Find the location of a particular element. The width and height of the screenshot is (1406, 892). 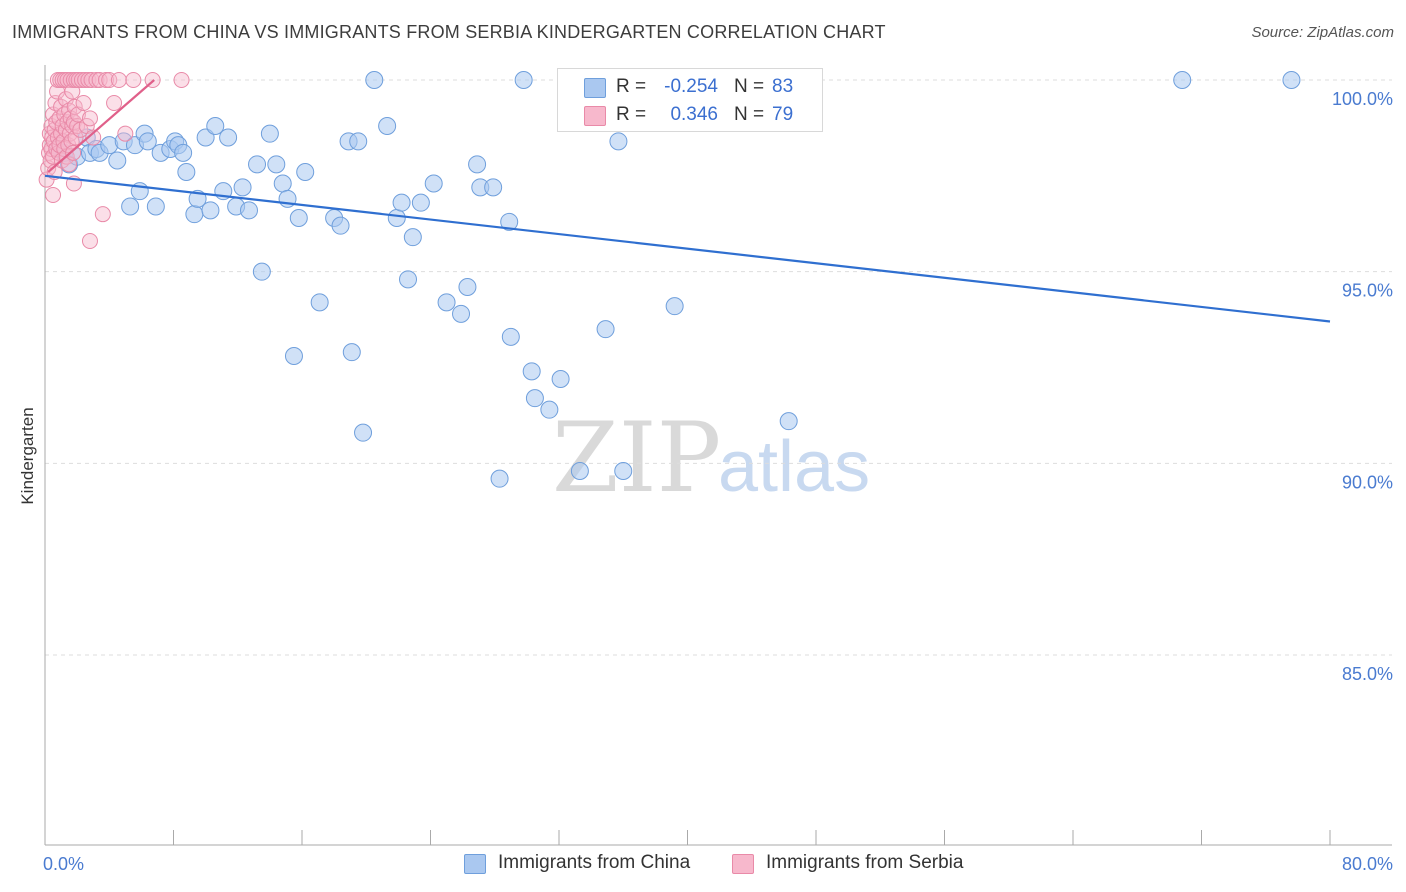

stats-legend: R = -0.254 N = 83 R = 0.346 N = 79 is located at coordinates (690, 100).